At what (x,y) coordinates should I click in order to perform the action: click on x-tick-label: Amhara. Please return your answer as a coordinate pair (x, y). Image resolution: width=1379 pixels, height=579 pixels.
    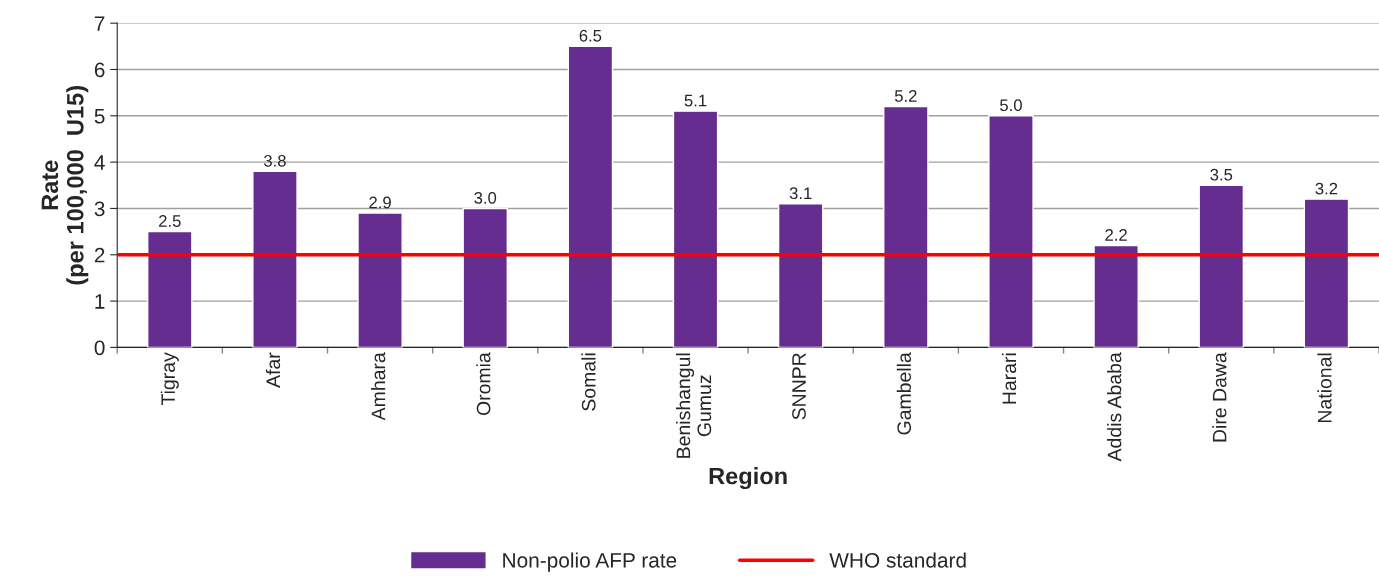
    Looking at the image, I should click on (378, 386).